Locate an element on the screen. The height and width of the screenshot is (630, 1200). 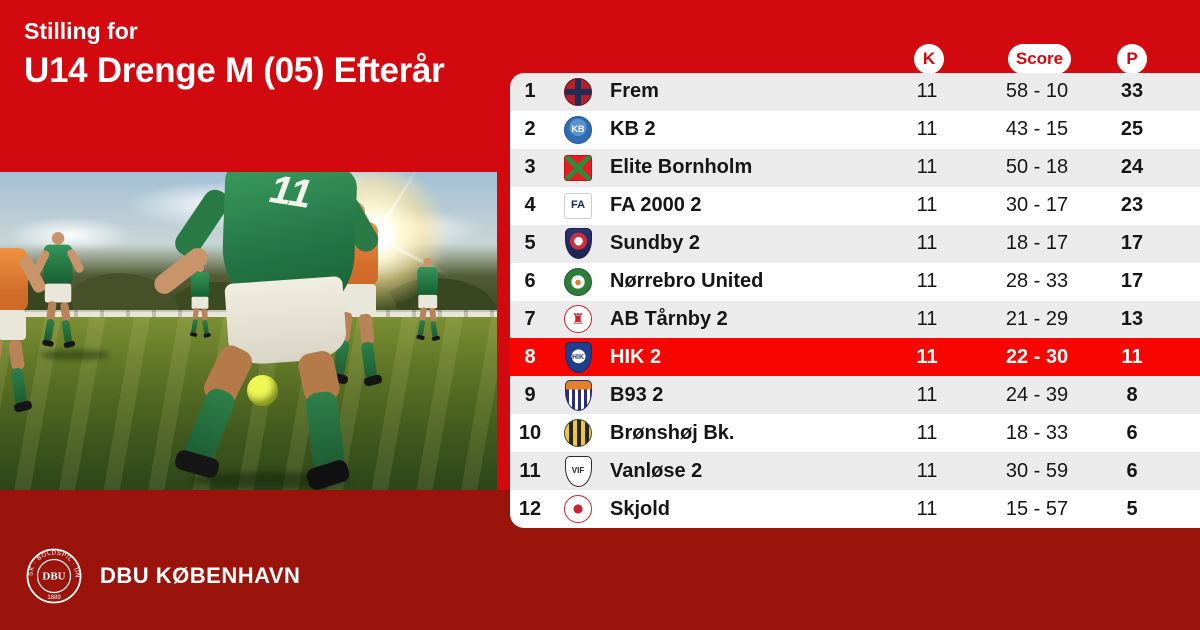
team-name: KB 2 is located at coordinates (633, 129).